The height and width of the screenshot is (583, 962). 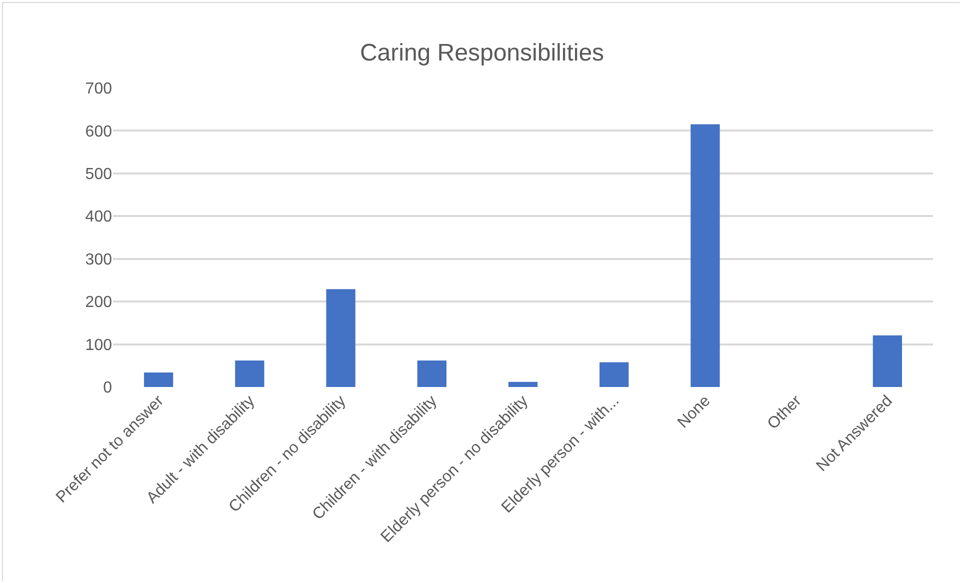 I want to click on y-tick-label: 0, so click(x=107, y=388).